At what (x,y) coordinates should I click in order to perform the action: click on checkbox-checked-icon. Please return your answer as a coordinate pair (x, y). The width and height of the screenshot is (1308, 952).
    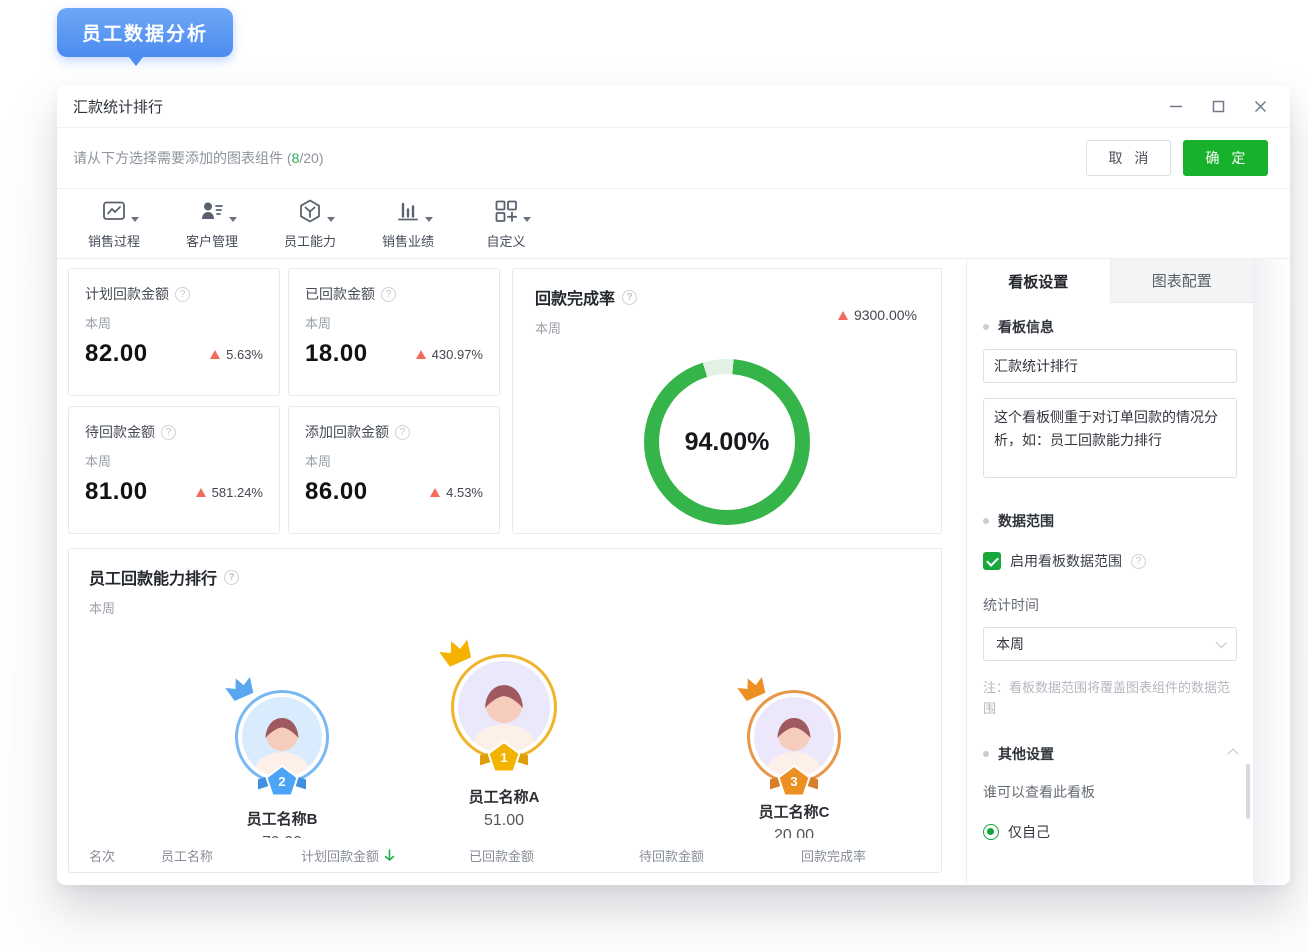
    Looking at the image, I should click on (992, 561).